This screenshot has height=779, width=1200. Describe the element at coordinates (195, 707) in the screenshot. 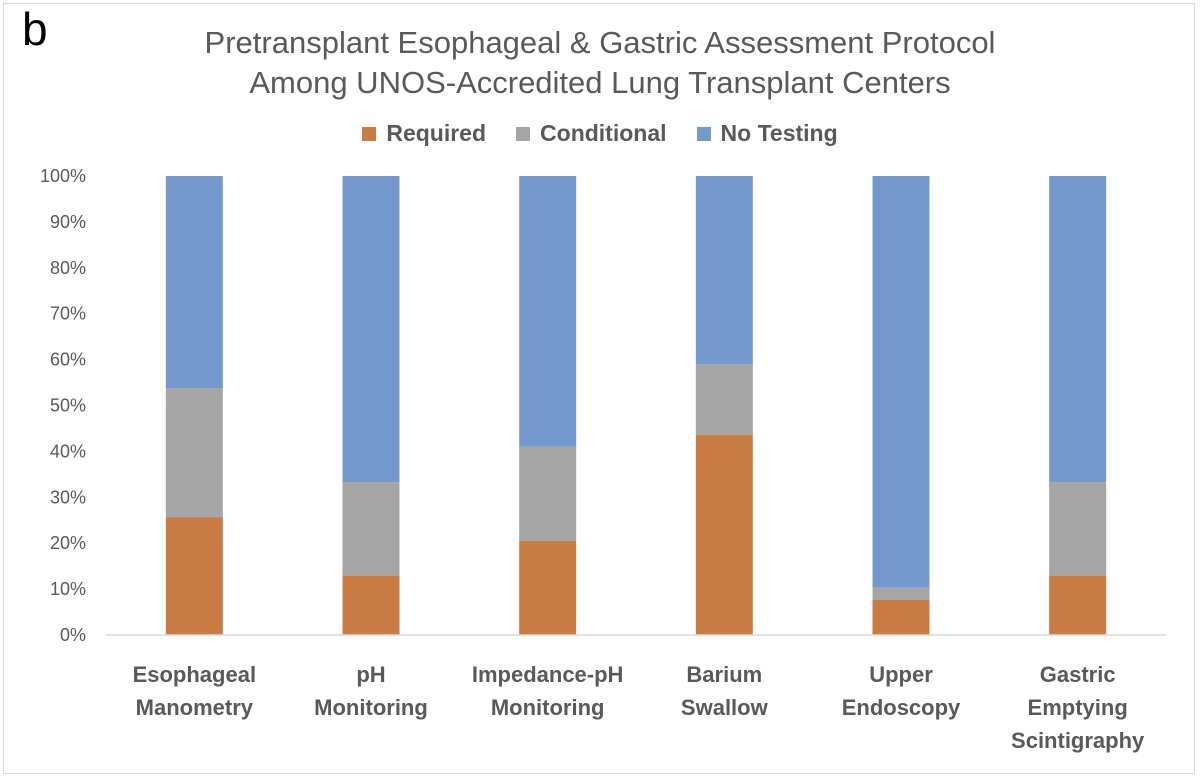

I see `x-tick-label: Manometry` at that location.